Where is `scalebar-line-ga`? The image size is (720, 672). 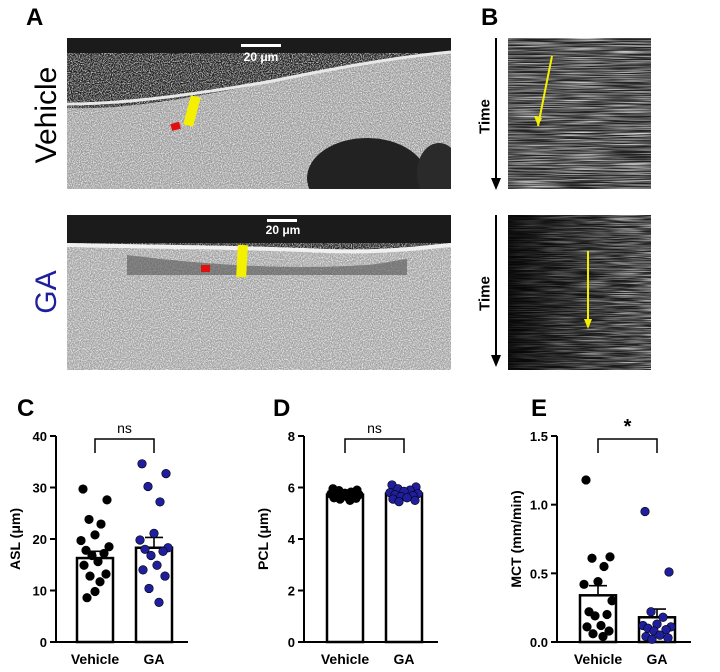
scalebar-line-ga is located at coordinates (282, 220).